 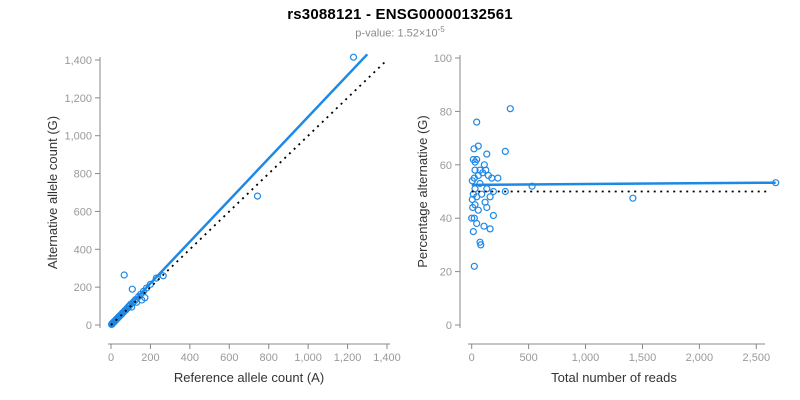 What do you see at coordinates (387, 358) in the screenshot?
I see `x-tick-label: 1,400` at bounding box center [387, 358].